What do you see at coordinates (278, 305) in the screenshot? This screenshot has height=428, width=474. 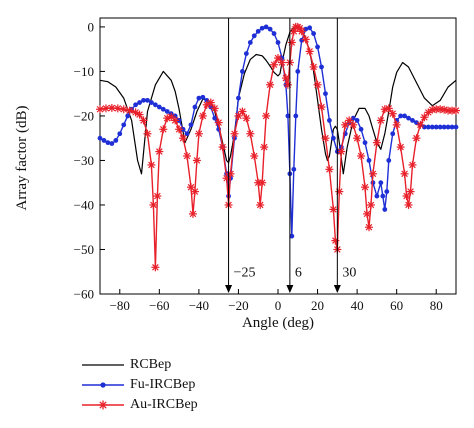 I see `x-tick-label-4: 0` at bounding box center [278, 305].